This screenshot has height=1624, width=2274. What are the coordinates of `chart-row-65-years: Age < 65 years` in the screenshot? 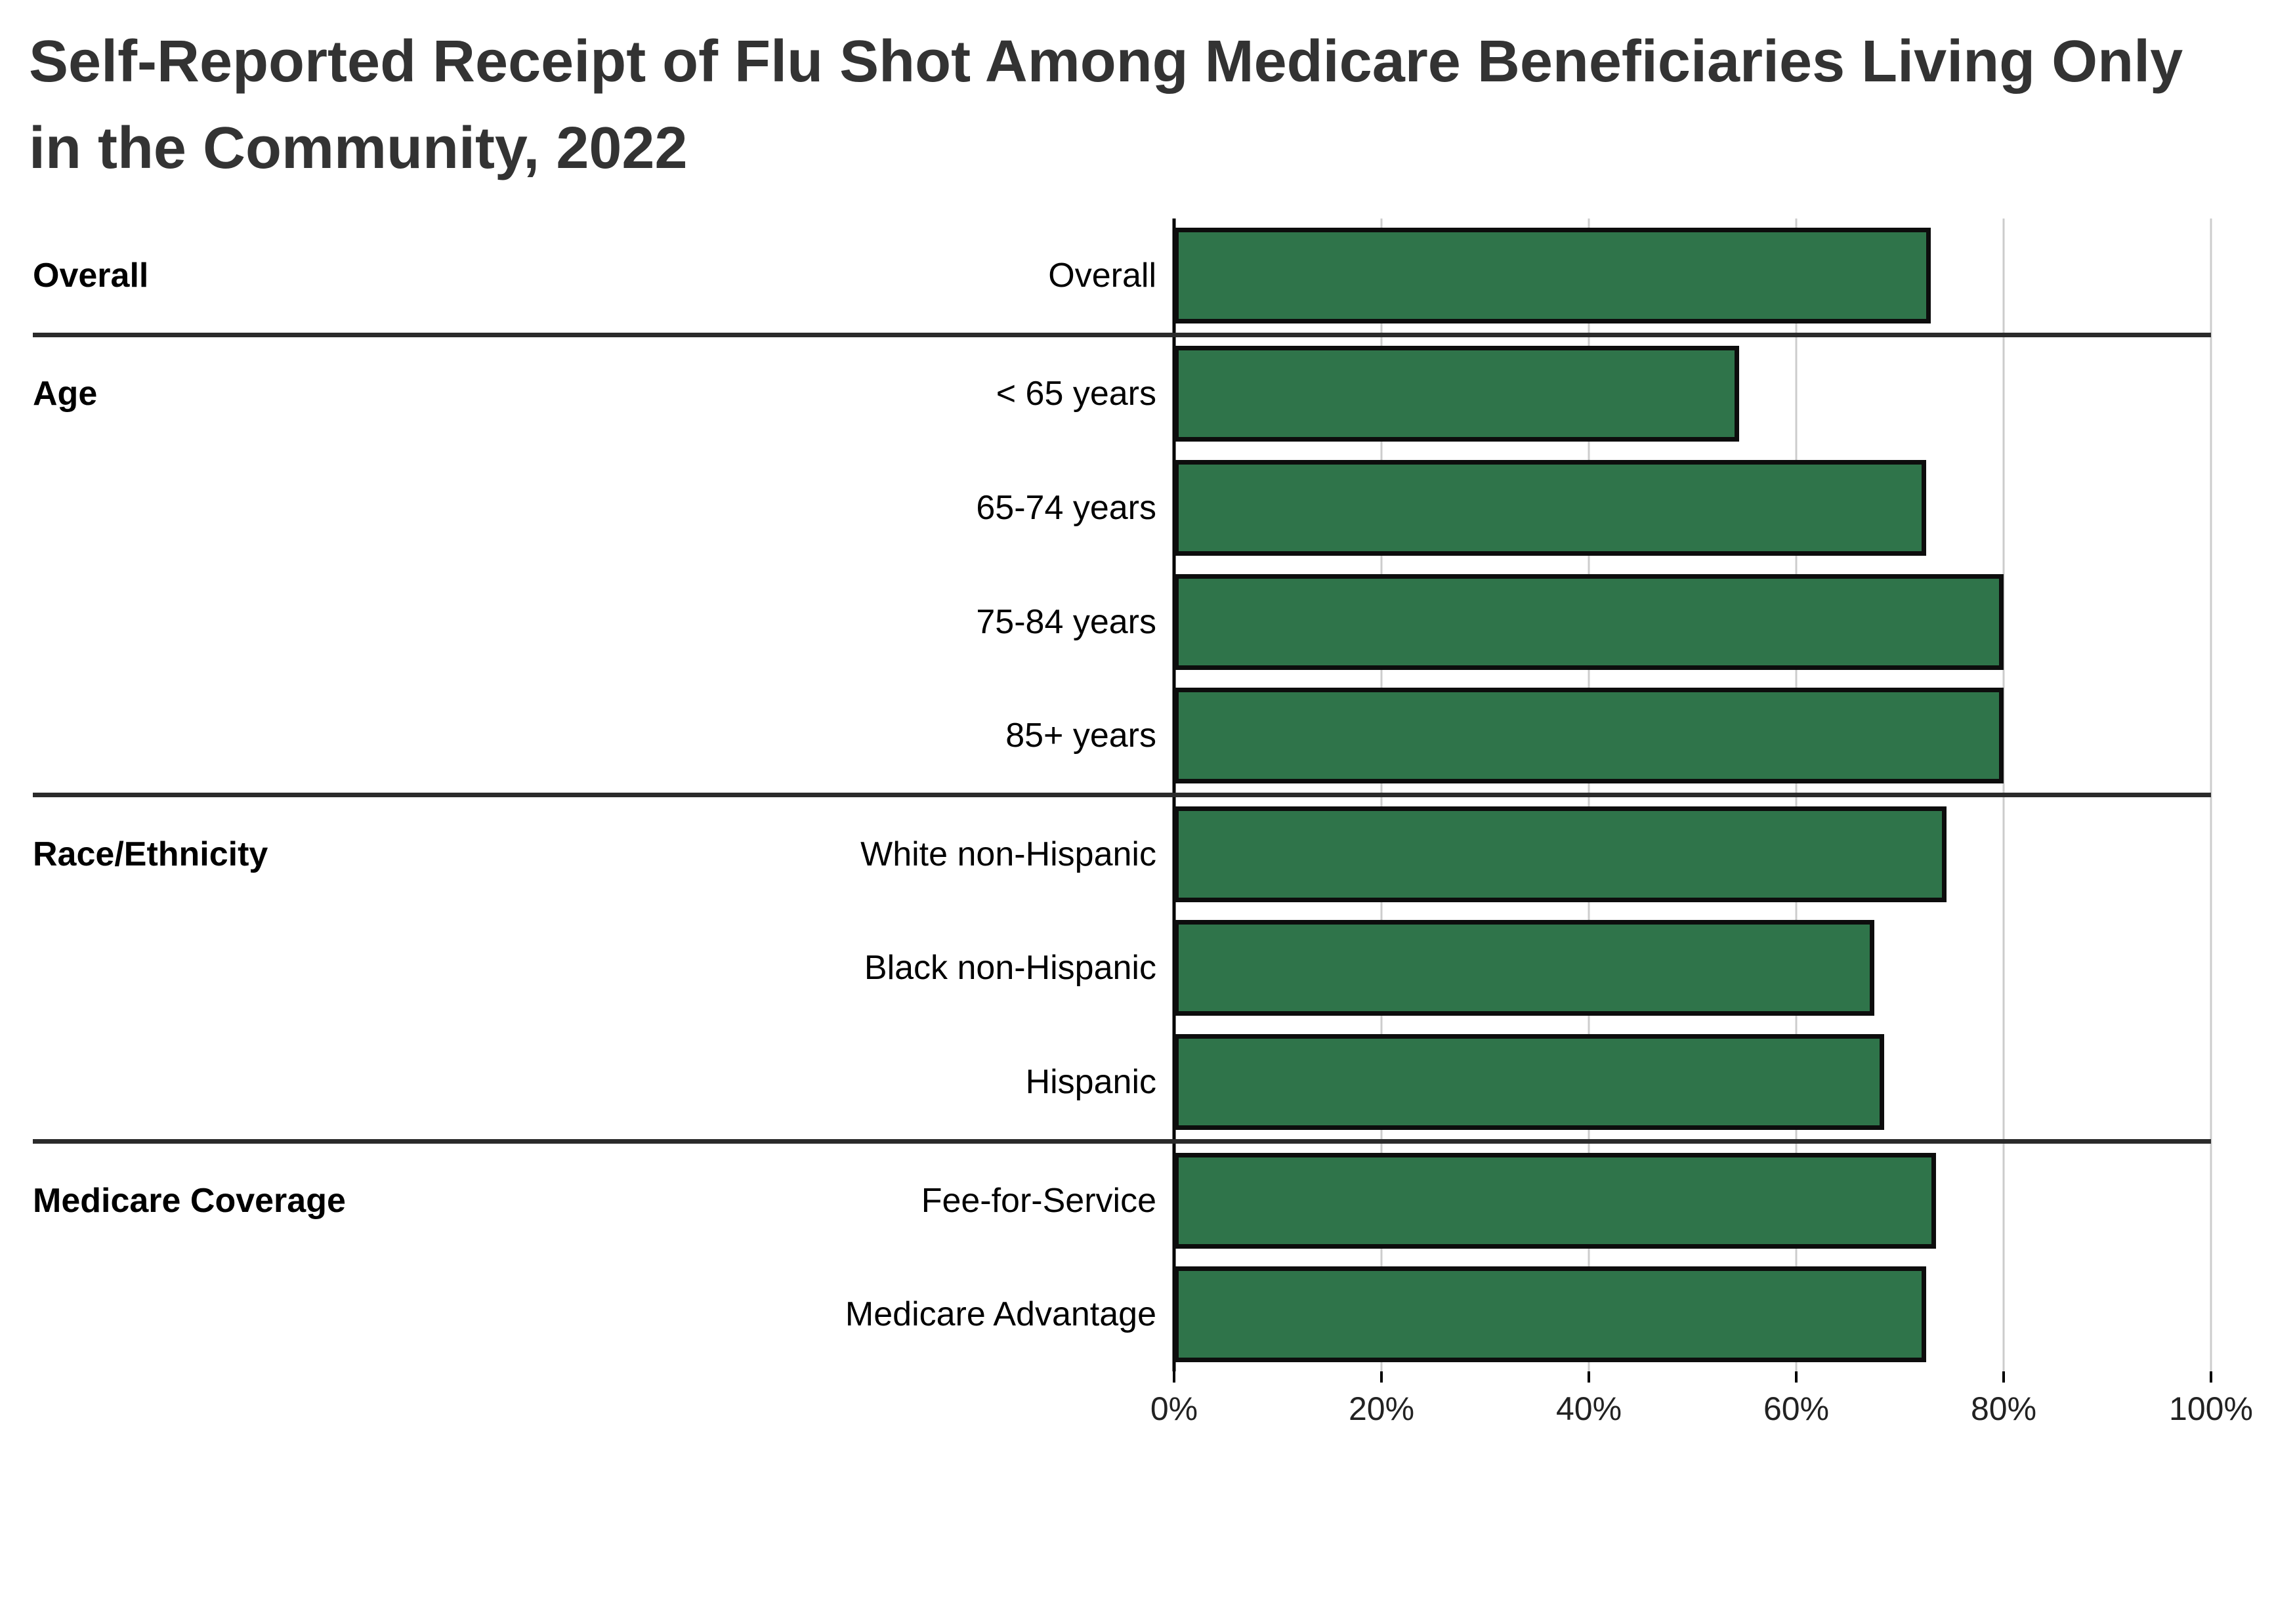 It's located at (1137, 394).